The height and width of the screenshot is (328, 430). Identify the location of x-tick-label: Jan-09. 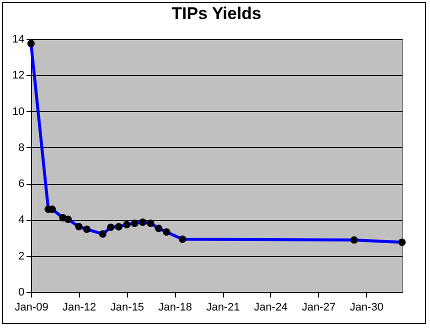
(31, 308).